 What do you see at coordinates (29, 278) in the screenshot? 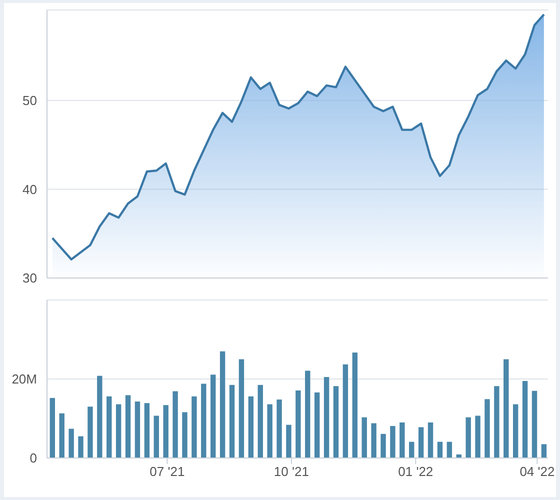
I see `y-tick-label: 30` at bounding box center [29, 278].